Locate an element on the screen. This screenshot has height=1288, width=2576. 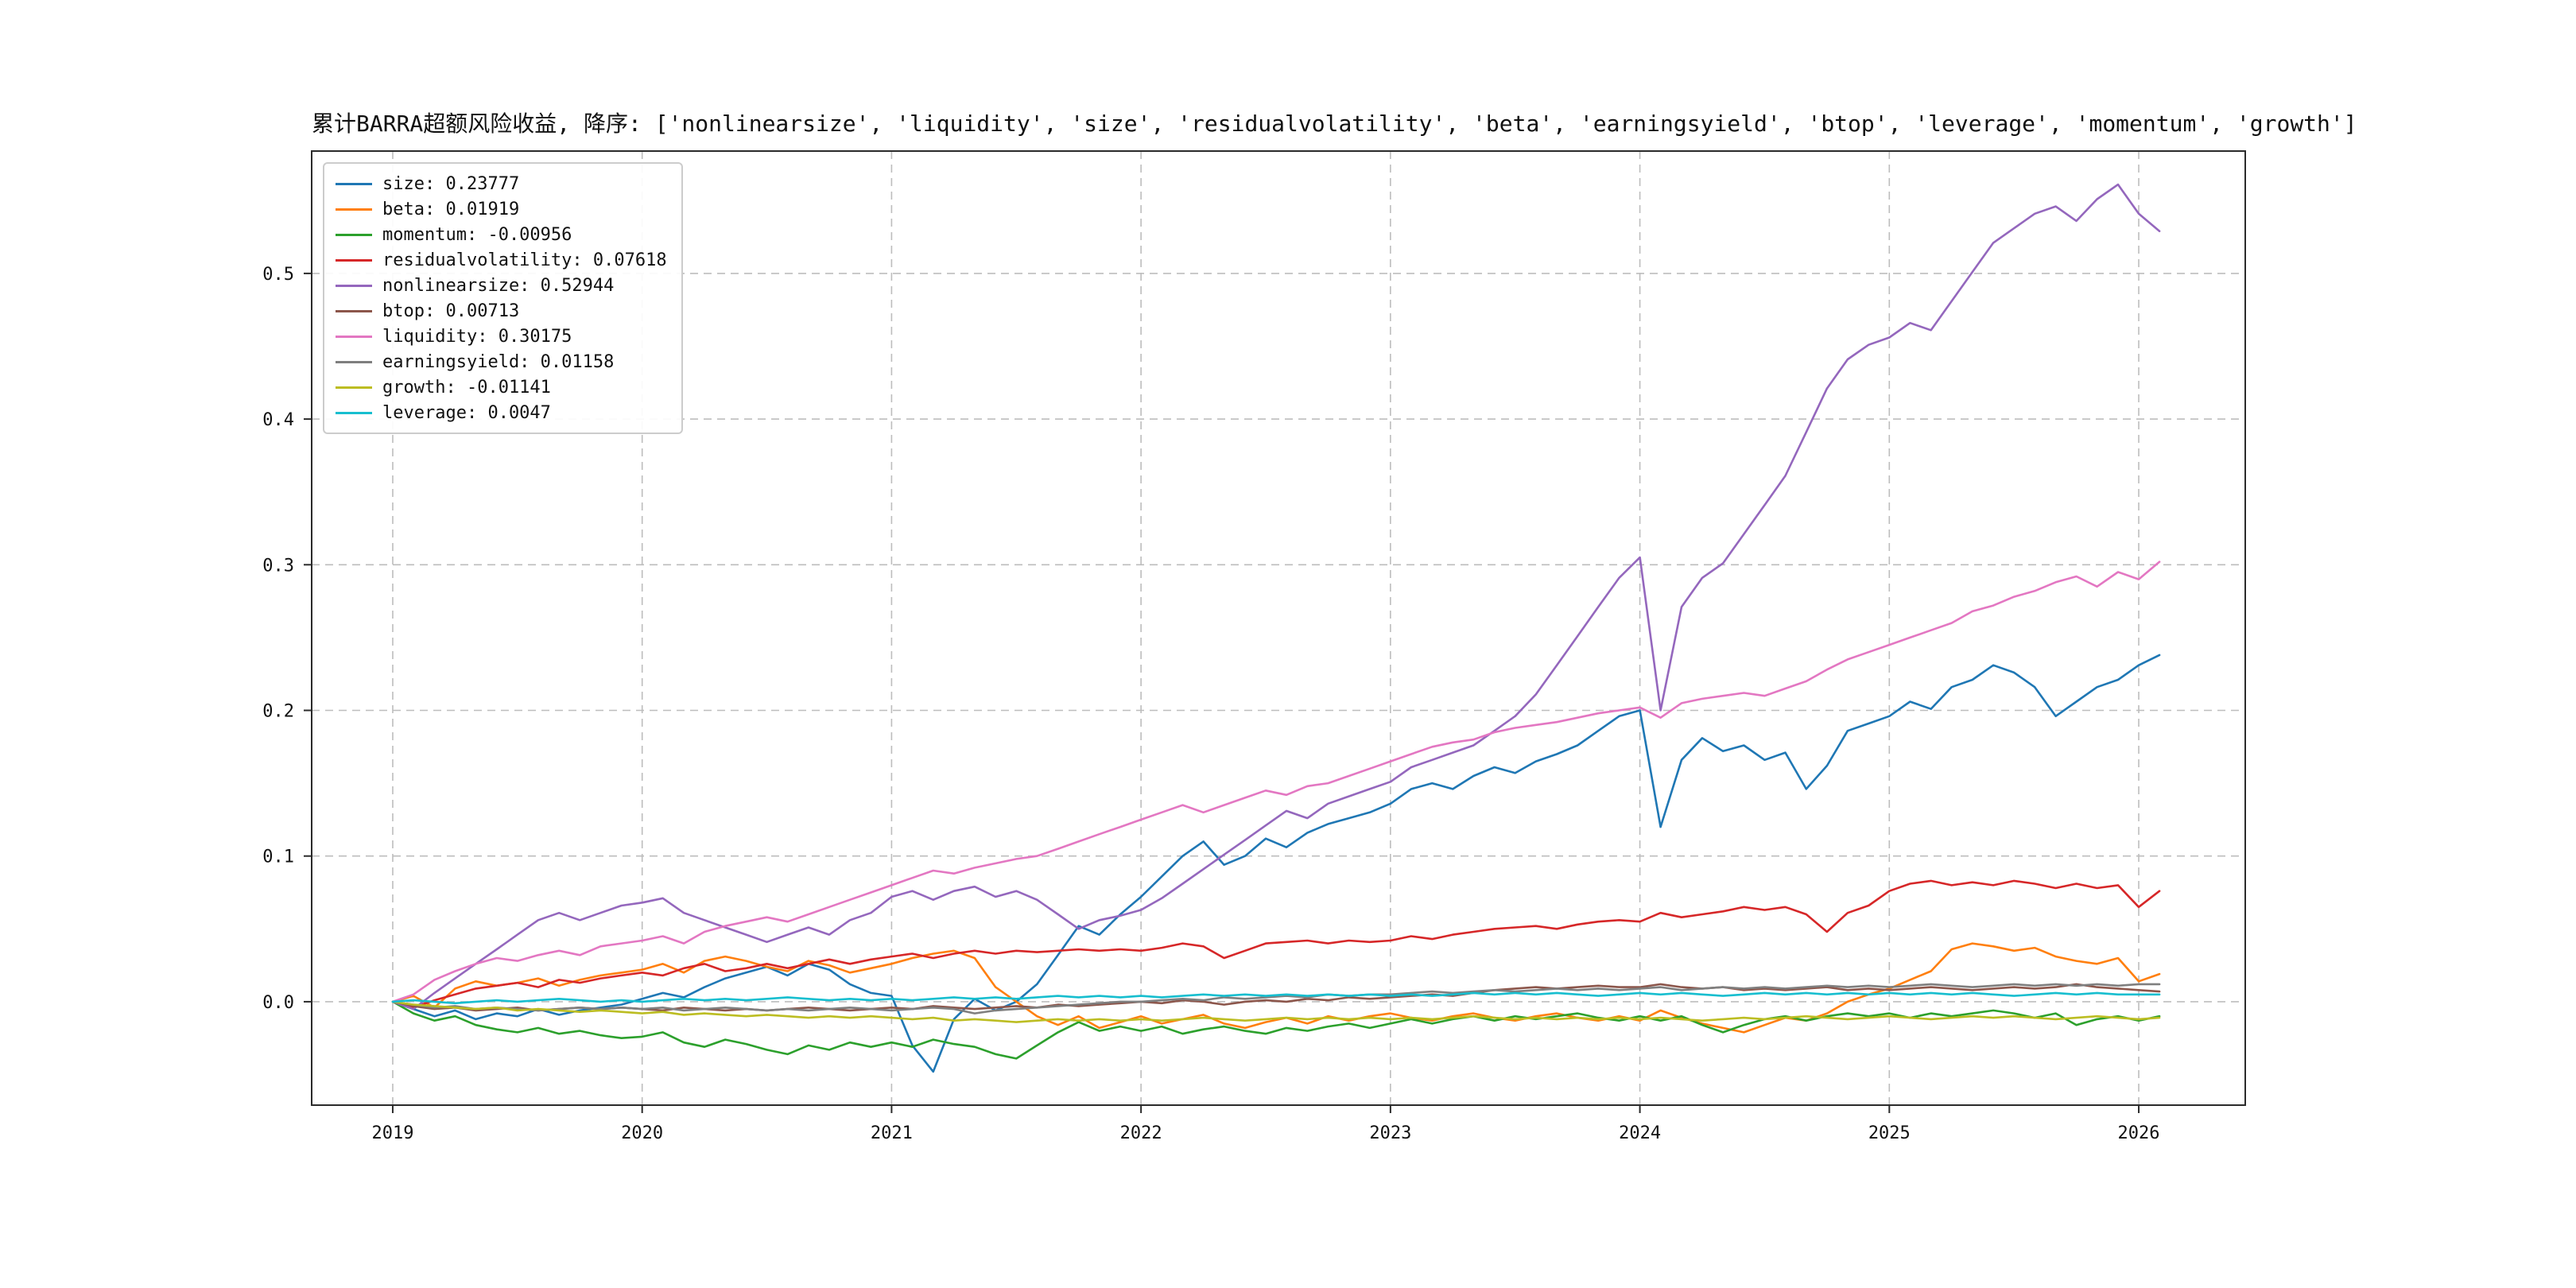
y-tick-label: 0.5 is located at coordinates (278, 275).